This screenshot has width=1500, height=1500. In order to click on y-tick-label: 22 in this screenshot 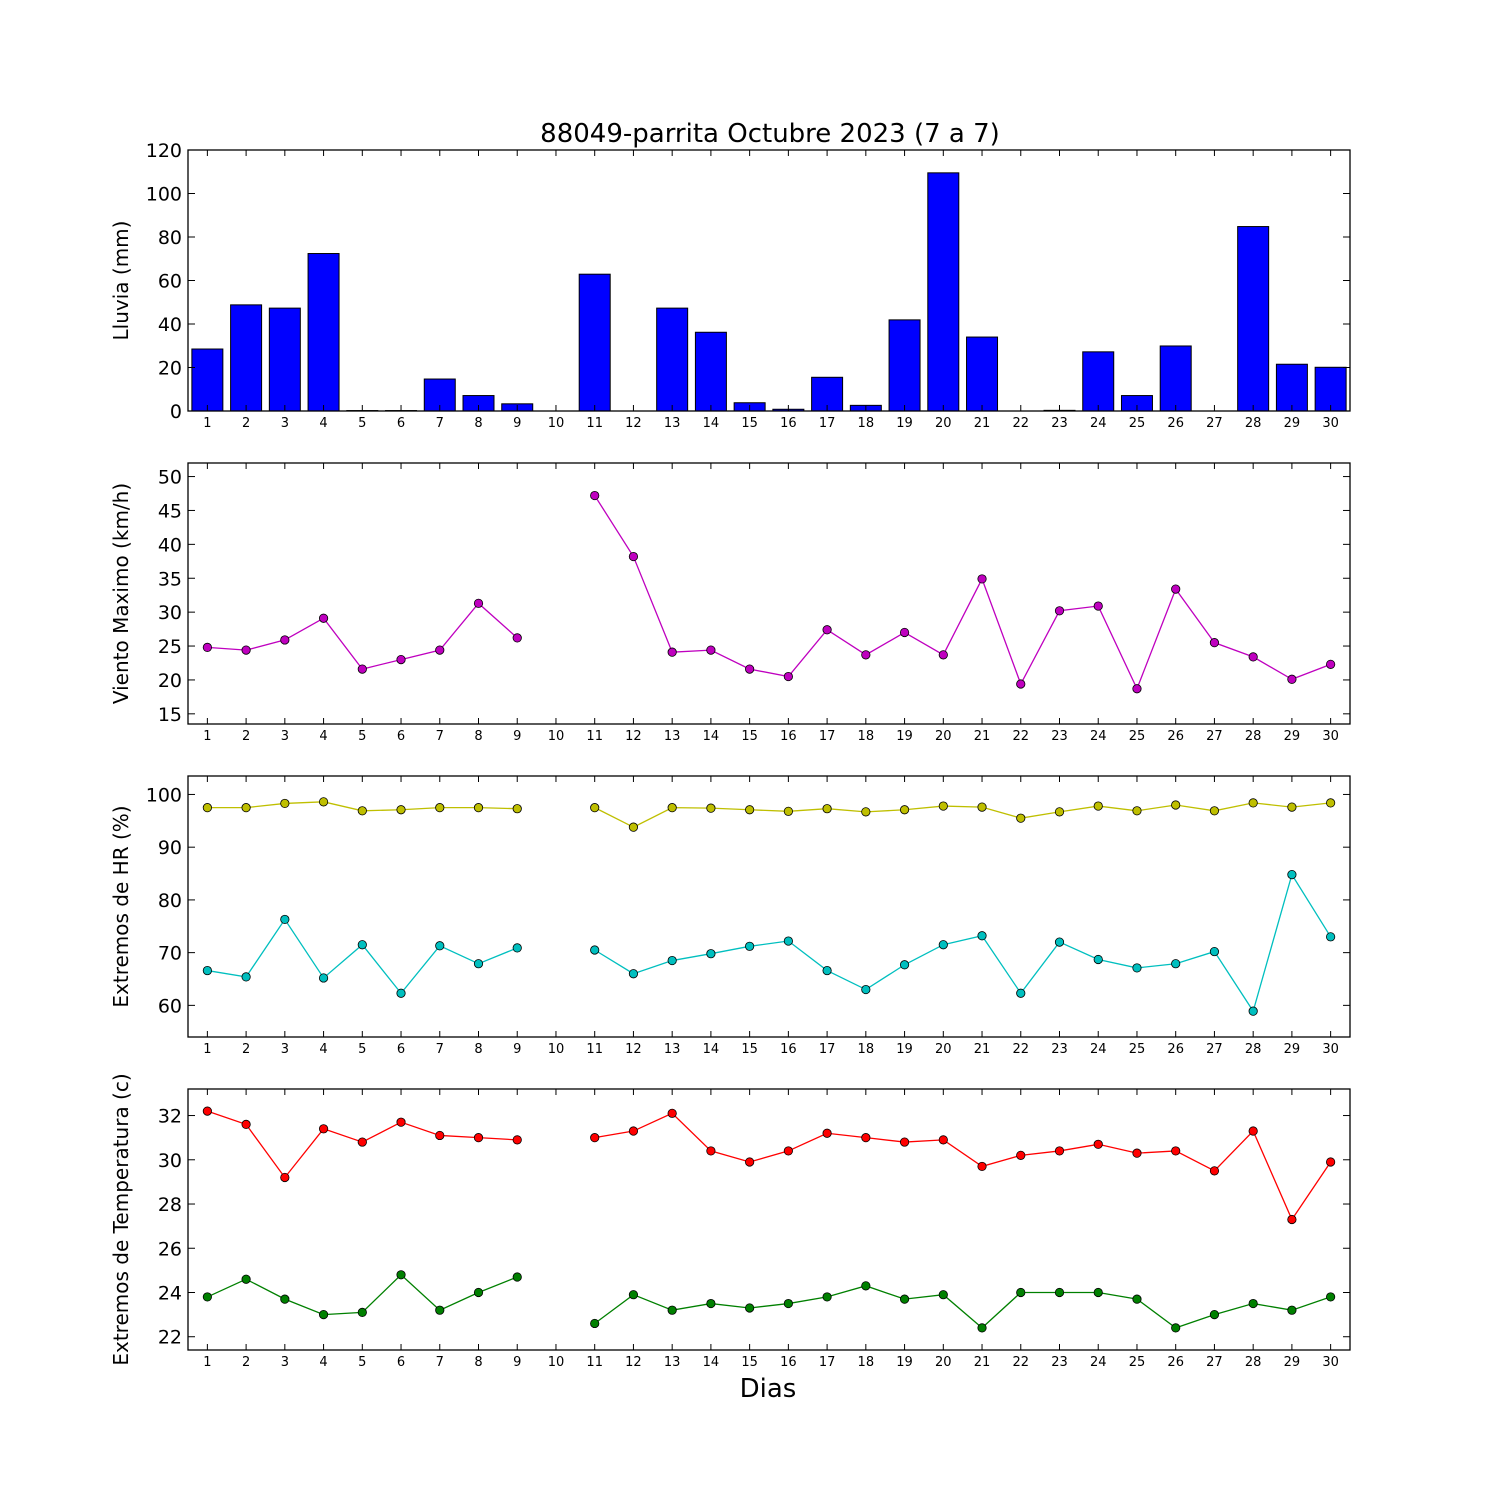, I will do `click(170, 1338)`.